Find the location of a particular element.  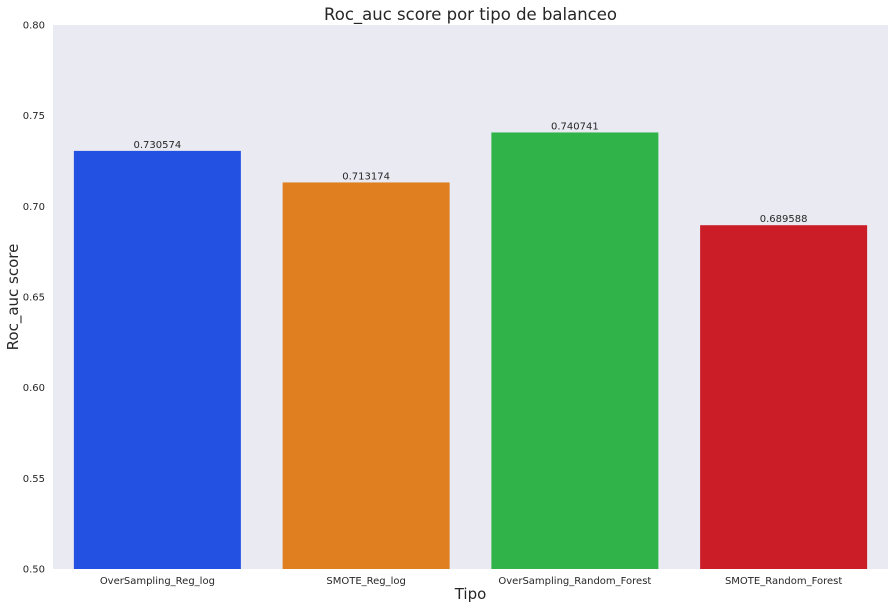

x-tick-label: SMOTE_Reg_log is located at coordinates (366, 581).